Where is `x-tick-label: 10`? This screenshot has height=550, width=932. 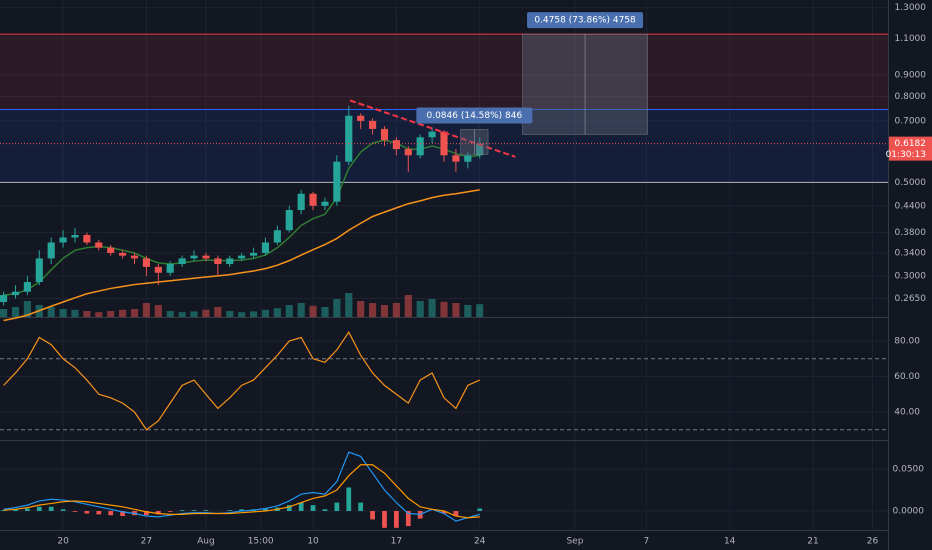
x-tick-label: 10 is located at coordinates (313, 542).